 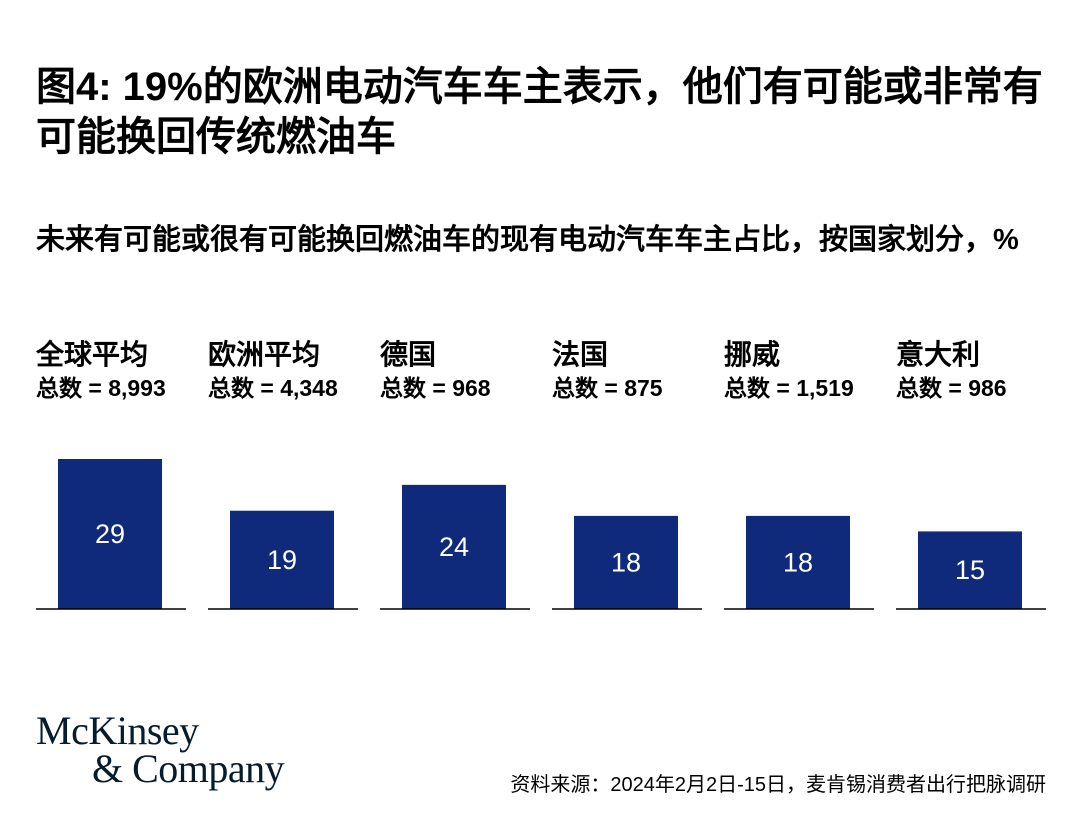 What do you see at coordinates (273, 388) in the screenshot?
I see `sample-size-label: 总数 = 4,348` at bounding box center [273, 388].